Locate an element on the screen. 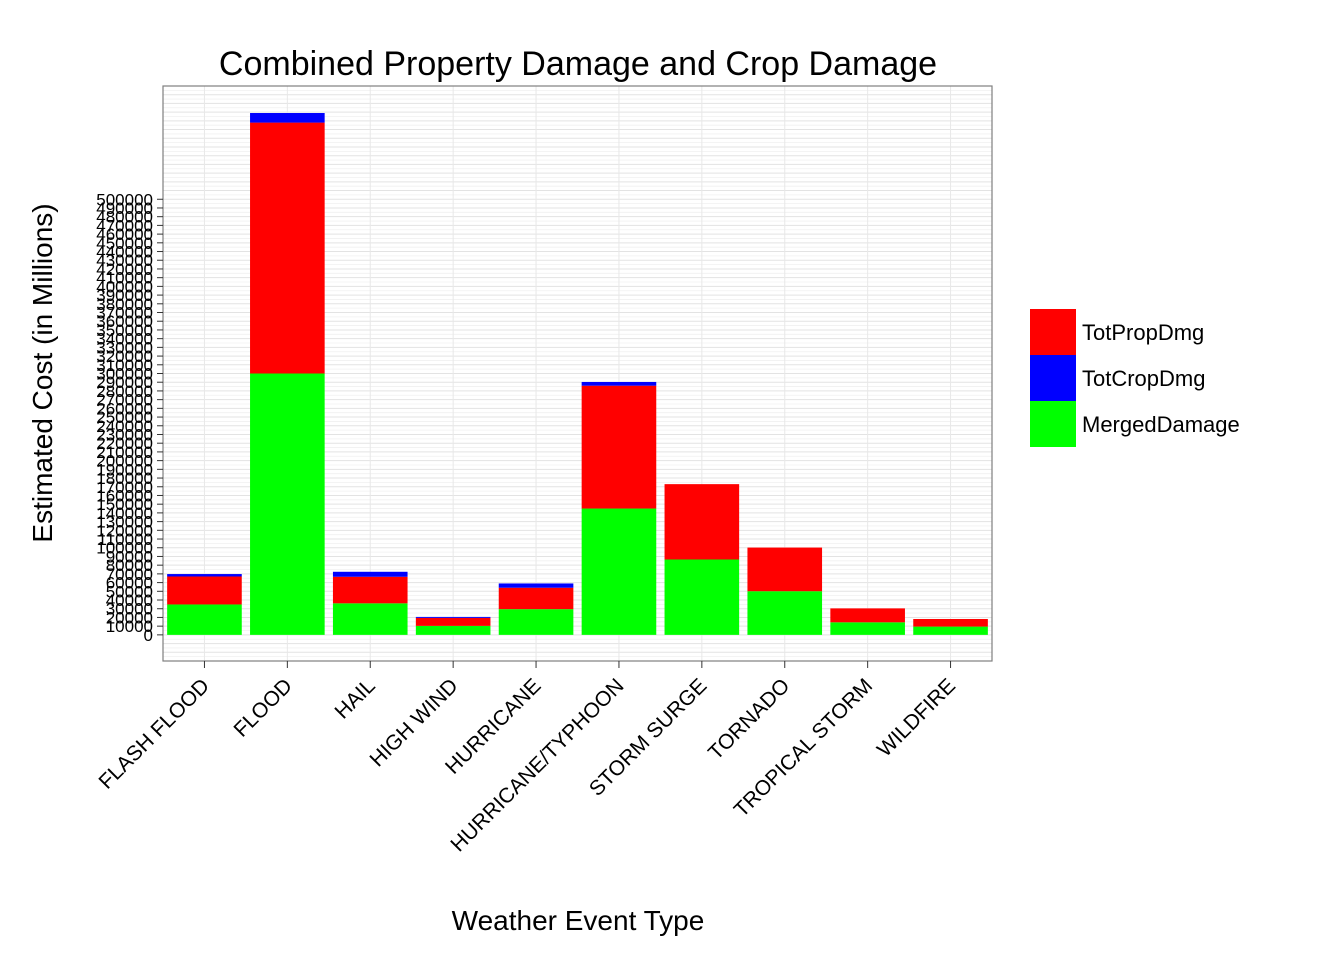  y-tick-label: 10000 is located at coordinates (129, 626).